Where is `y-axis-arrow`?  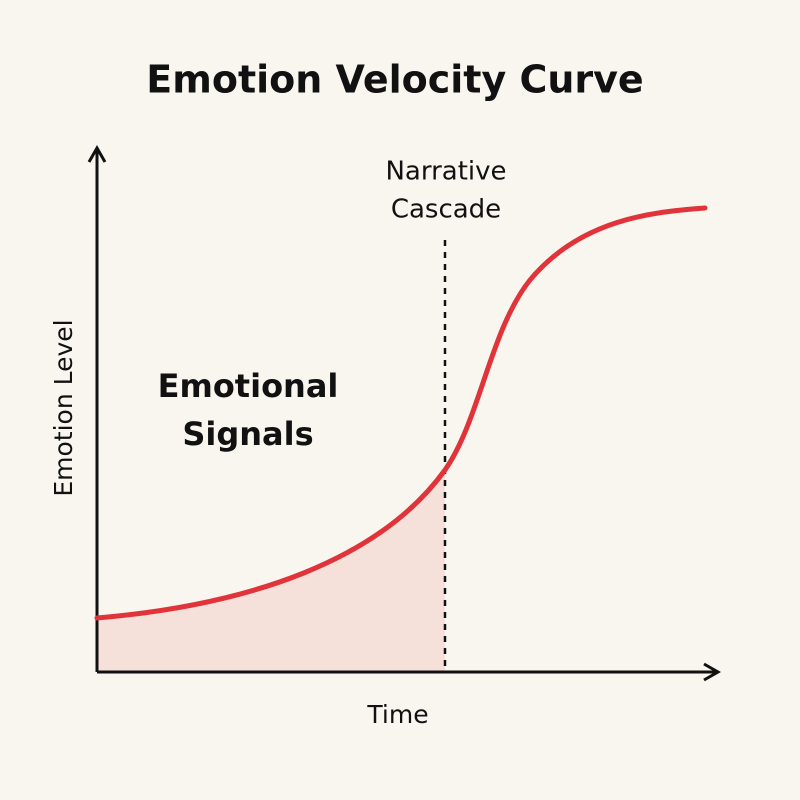 y-axis-arrow is located at coordinates (97, 153).